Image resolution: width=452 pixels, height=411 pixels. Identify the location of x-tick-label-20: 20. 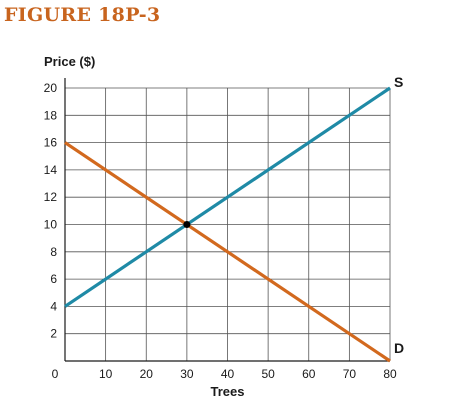
(147, 374).